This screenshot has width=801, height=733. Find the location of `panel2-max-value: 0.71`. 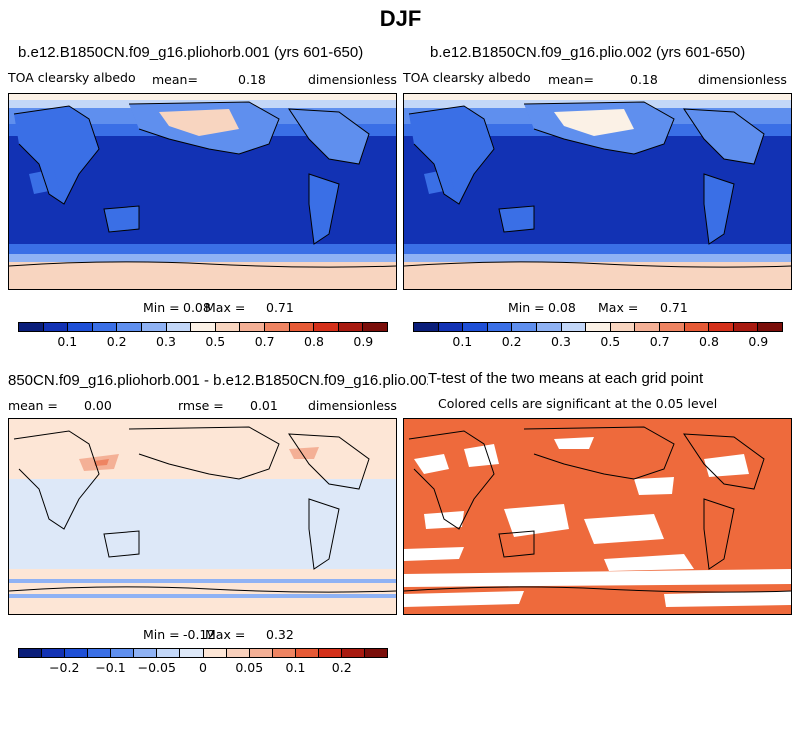

panel2-max-value: 0.71 is located at coordinates (674, 307).